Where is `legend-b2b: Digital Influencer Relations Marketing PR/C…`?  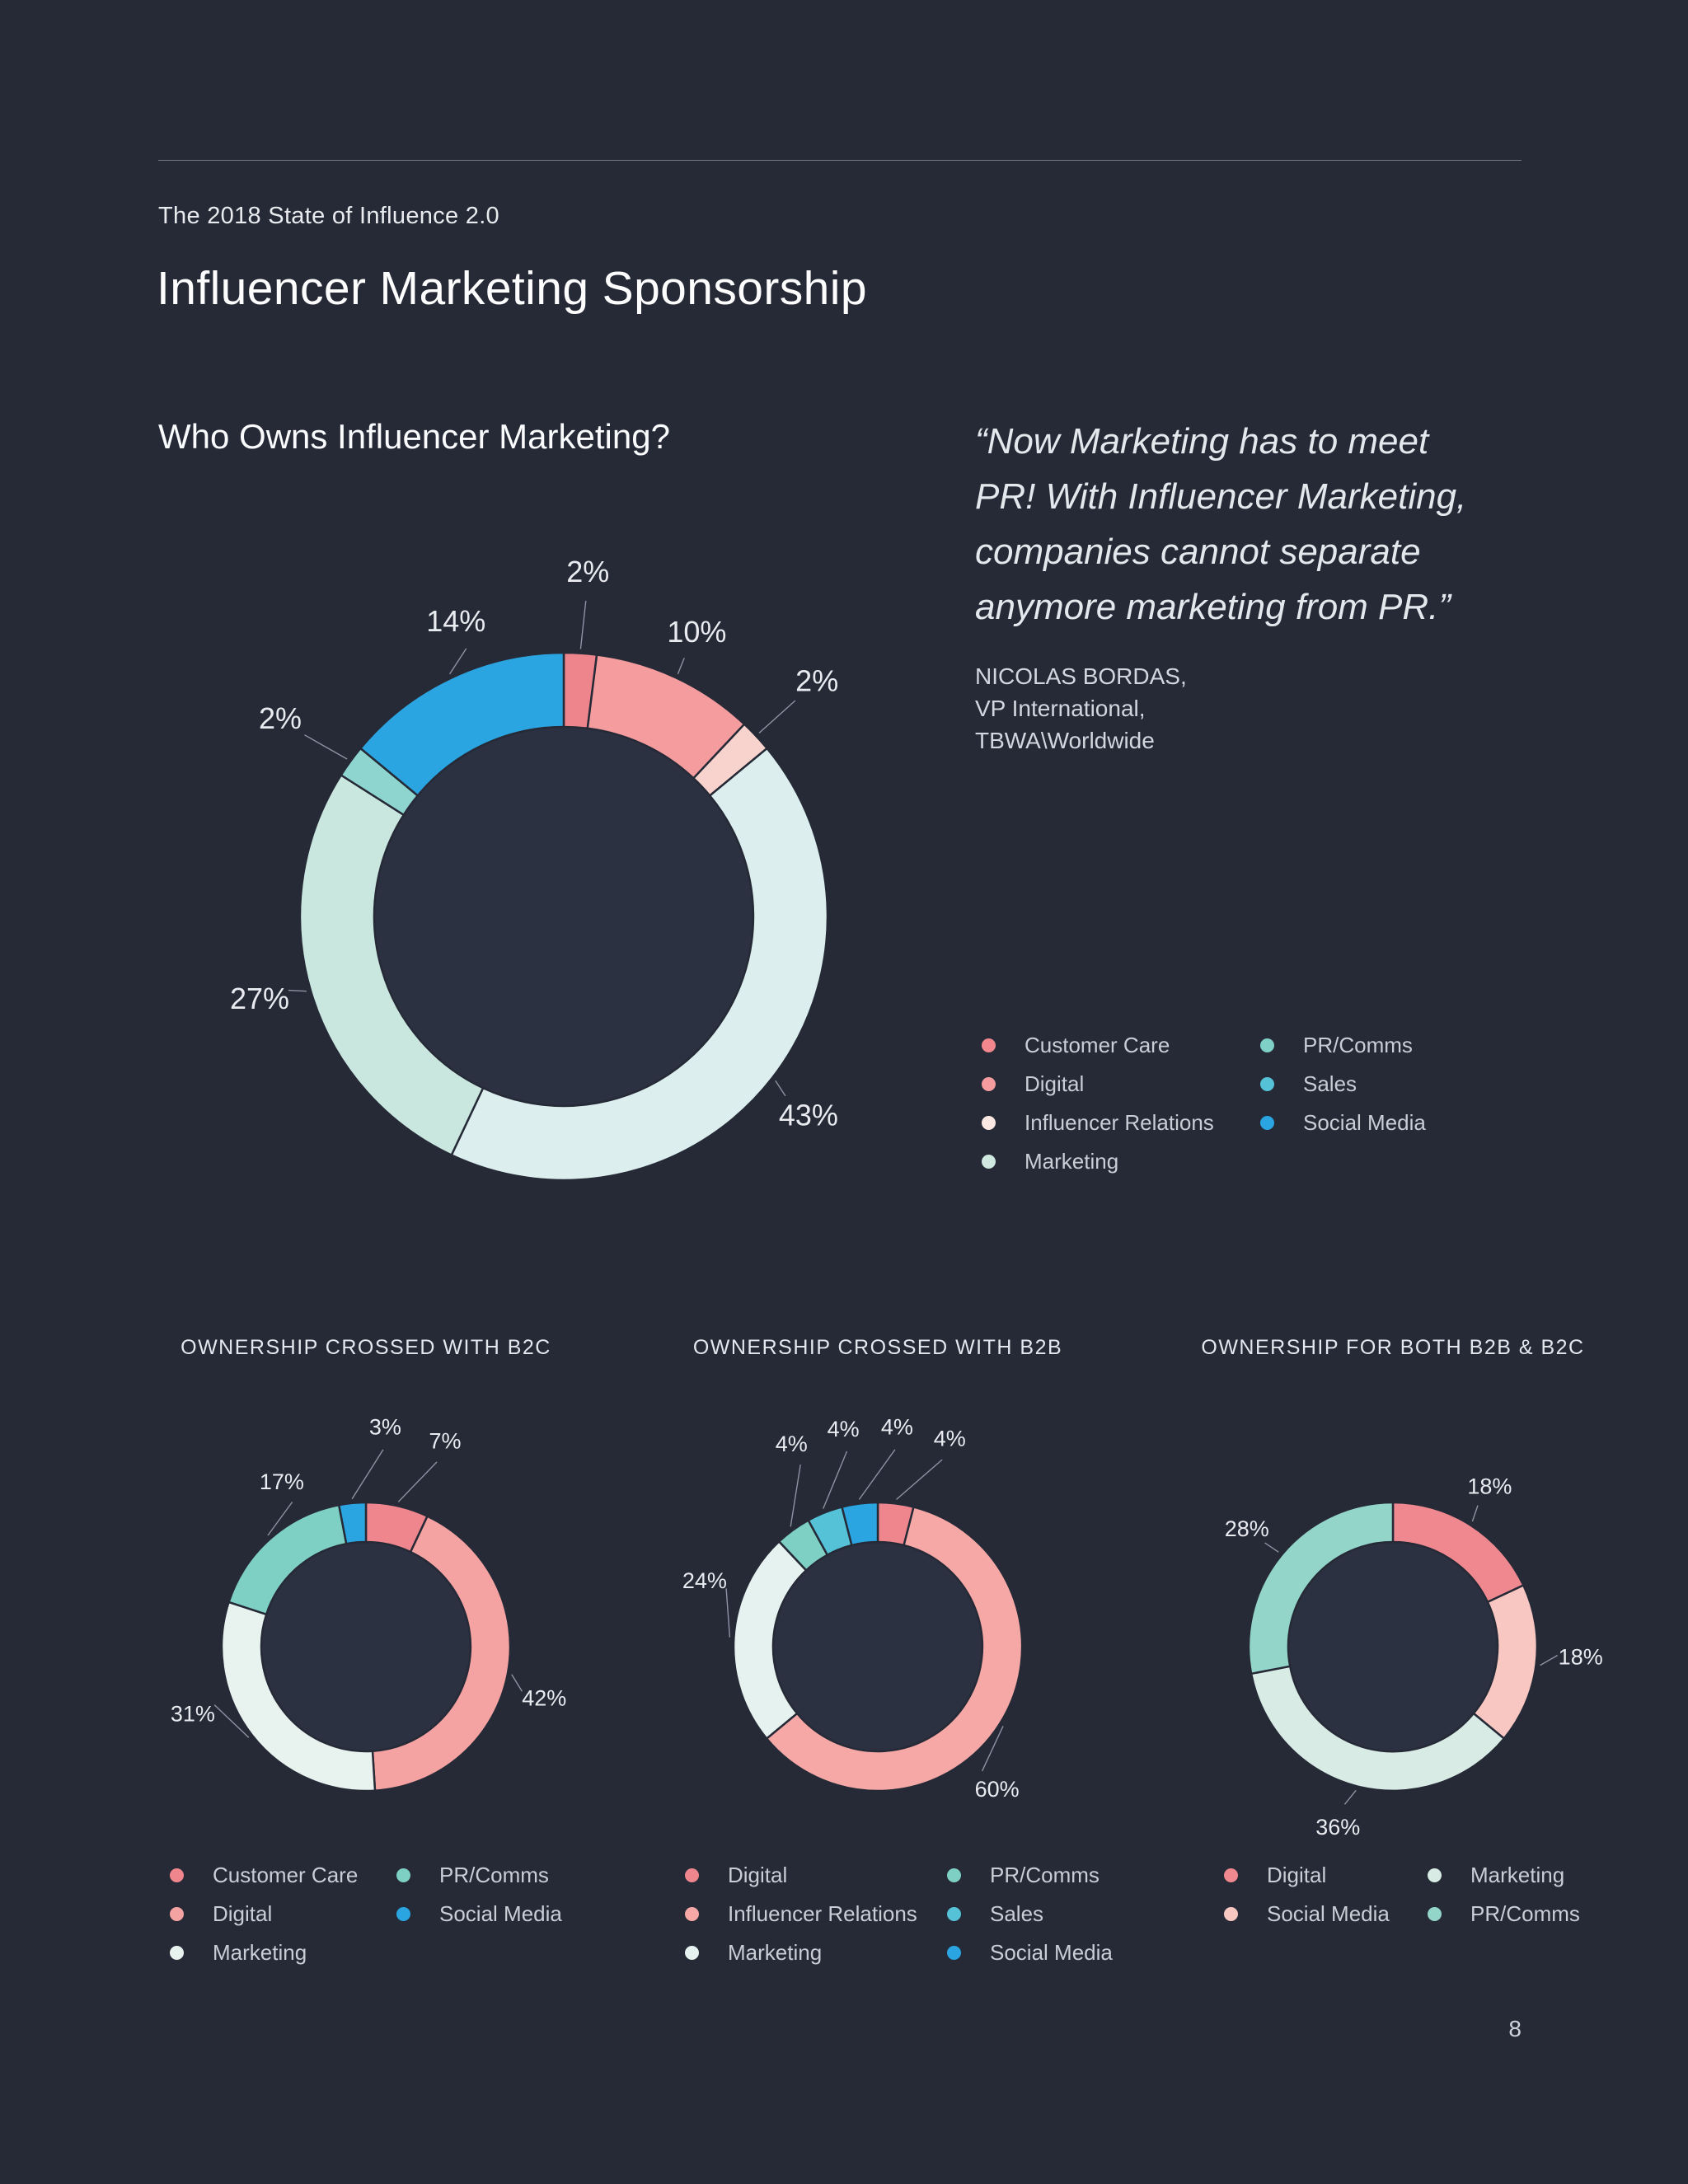
legend-b2b: Digital Influencer Relations Marketing PR/C… is located at coordinates (899, 1914).